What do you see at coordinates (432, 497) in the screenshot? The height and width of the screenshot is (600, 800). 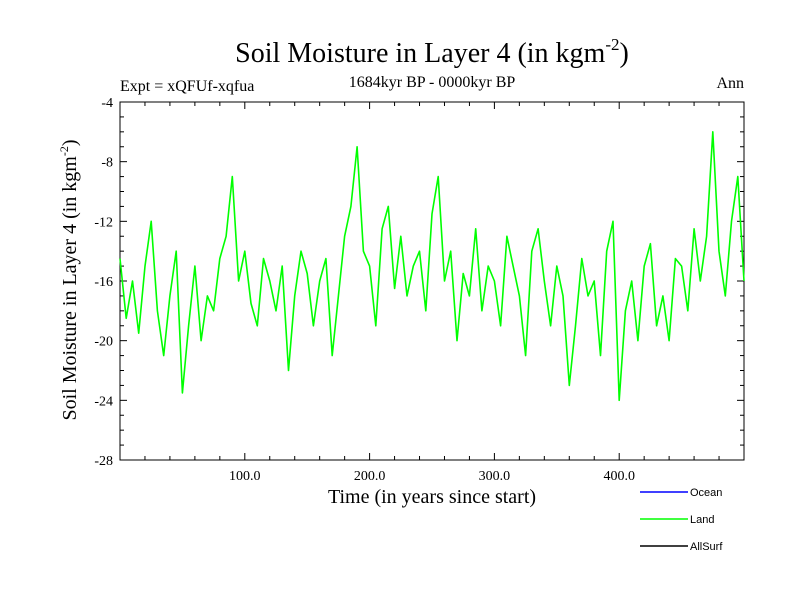 I see `x-axis-label: Time (in years since start)` at bounding box center [432, 497].